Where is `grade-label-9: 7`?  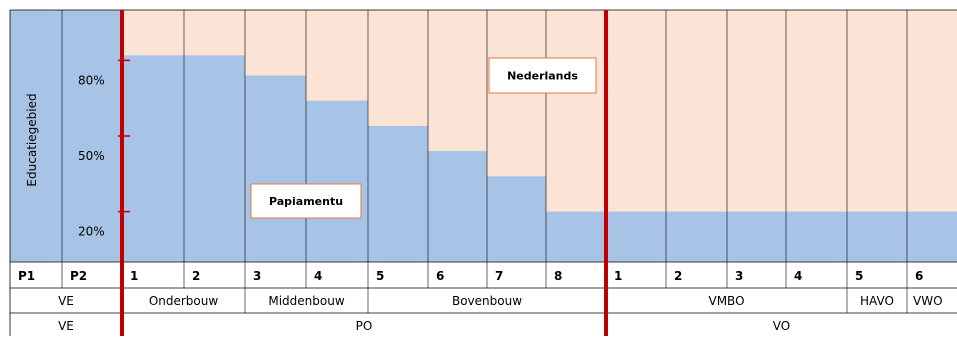 grade-label-9: 7 is located at coordinates (499, 276).